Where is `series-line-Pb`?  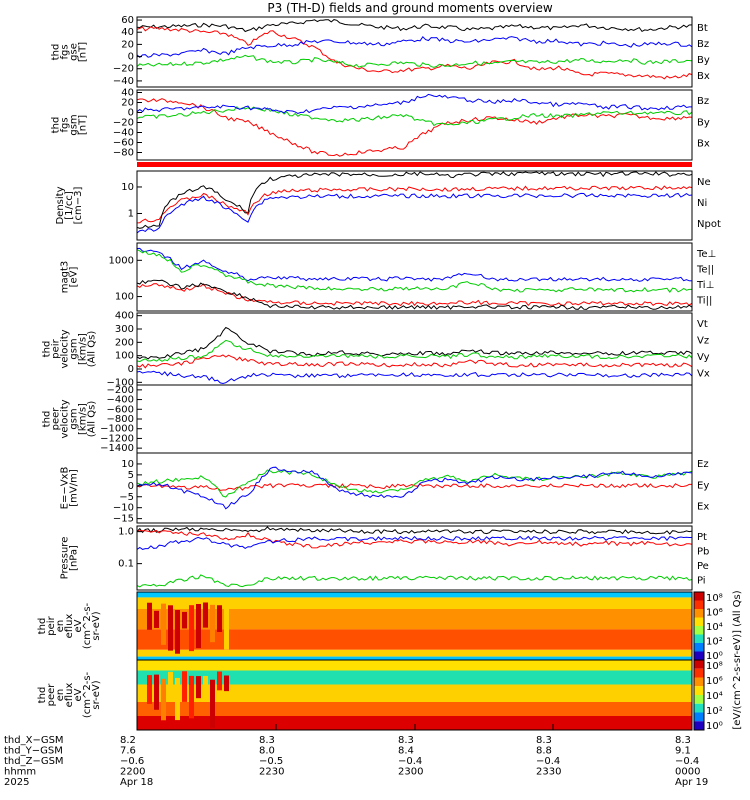
series-line-Pb is located at coordinates (414, 539).